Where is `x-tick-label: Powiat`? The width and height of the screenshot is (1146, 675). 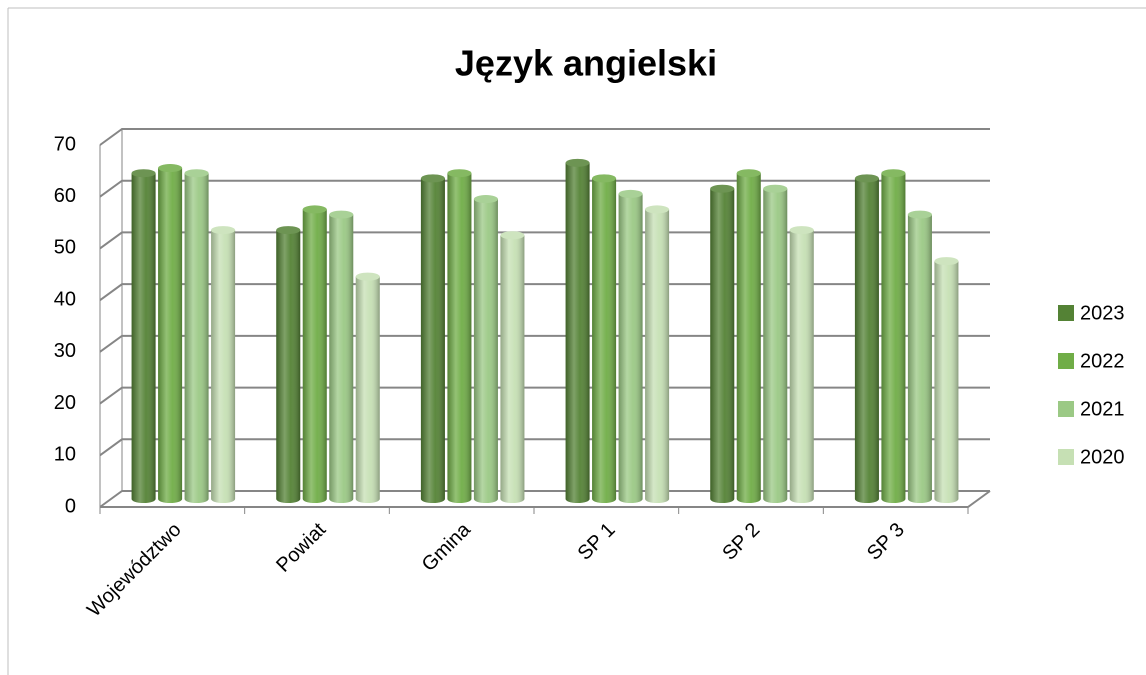 x-tick-label: Powiat is located at coordinates (301, 547).